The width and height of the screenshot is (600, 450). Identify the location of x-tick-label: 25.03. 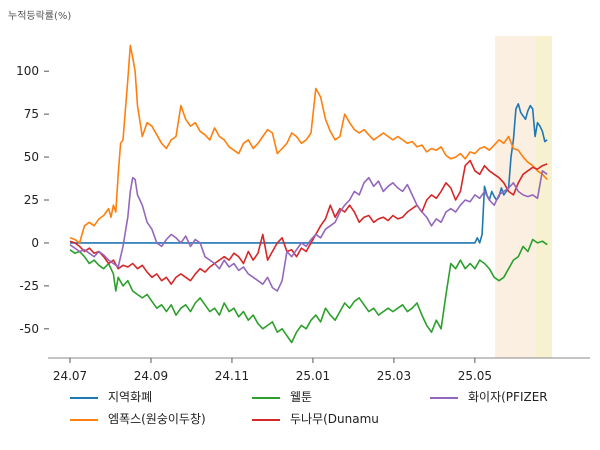
(394, 376).